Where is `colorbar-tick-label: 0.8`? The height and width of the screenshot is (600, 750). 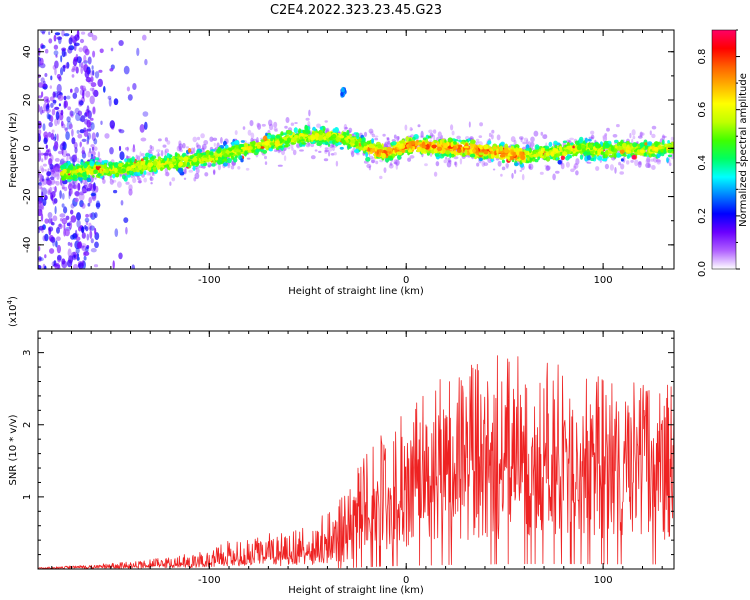 colorbar-tick-label: 0.8 is located at coordinates (702, 57).